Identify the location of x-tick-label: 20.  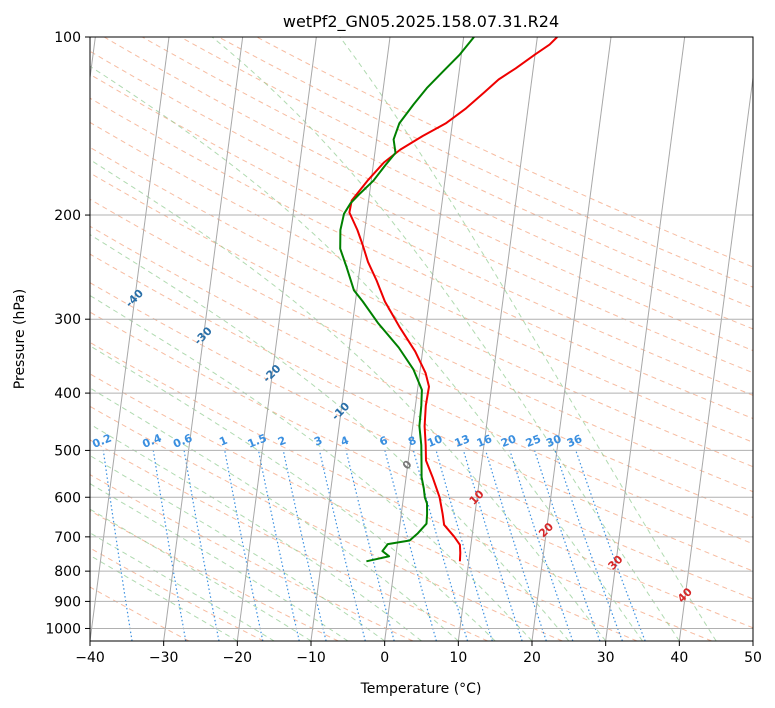
(532, 658).